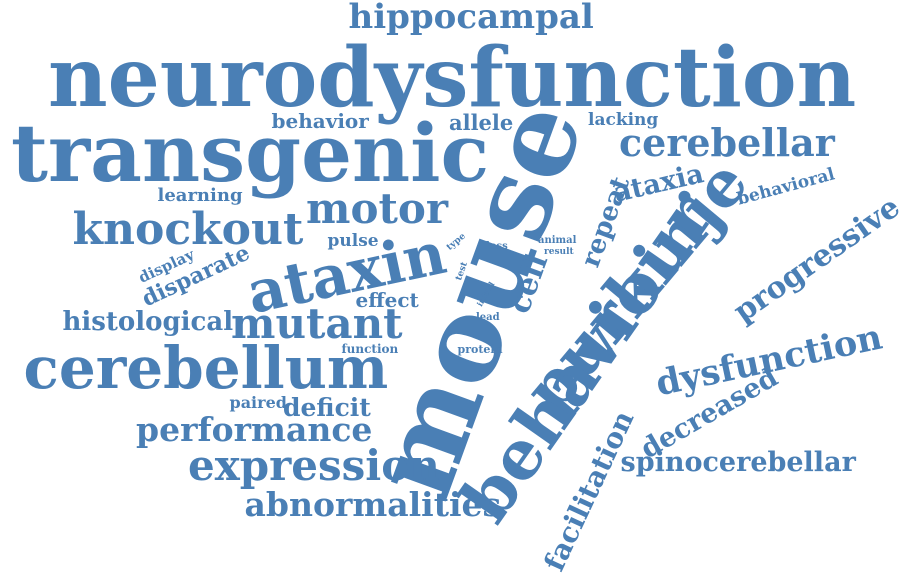 This screenshot has height=586, width=900. Describe the element at coordinates (317, 323) in the screenshot. I see `word-mutant: mutant` at that location.